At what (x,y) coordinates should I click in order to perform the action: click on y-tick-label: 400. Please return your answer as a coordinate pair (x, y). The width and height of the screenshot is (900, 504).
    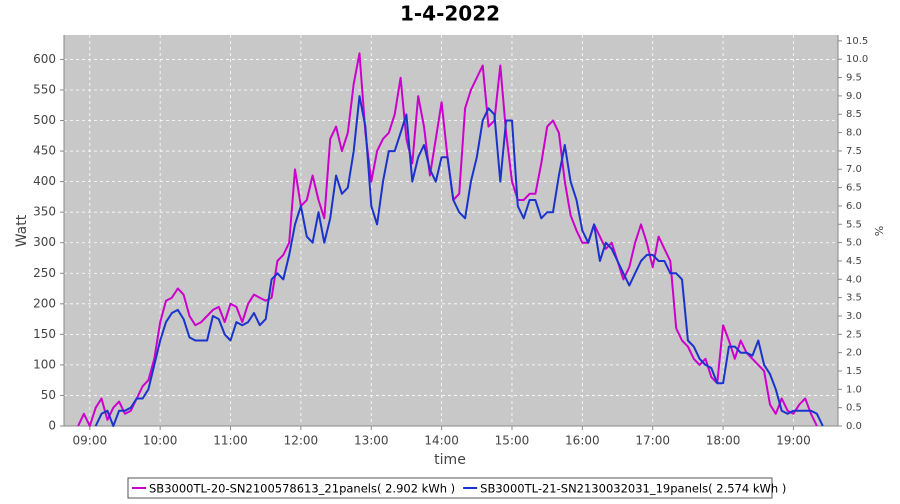
    Looking at the image, I should click on (44, 181).